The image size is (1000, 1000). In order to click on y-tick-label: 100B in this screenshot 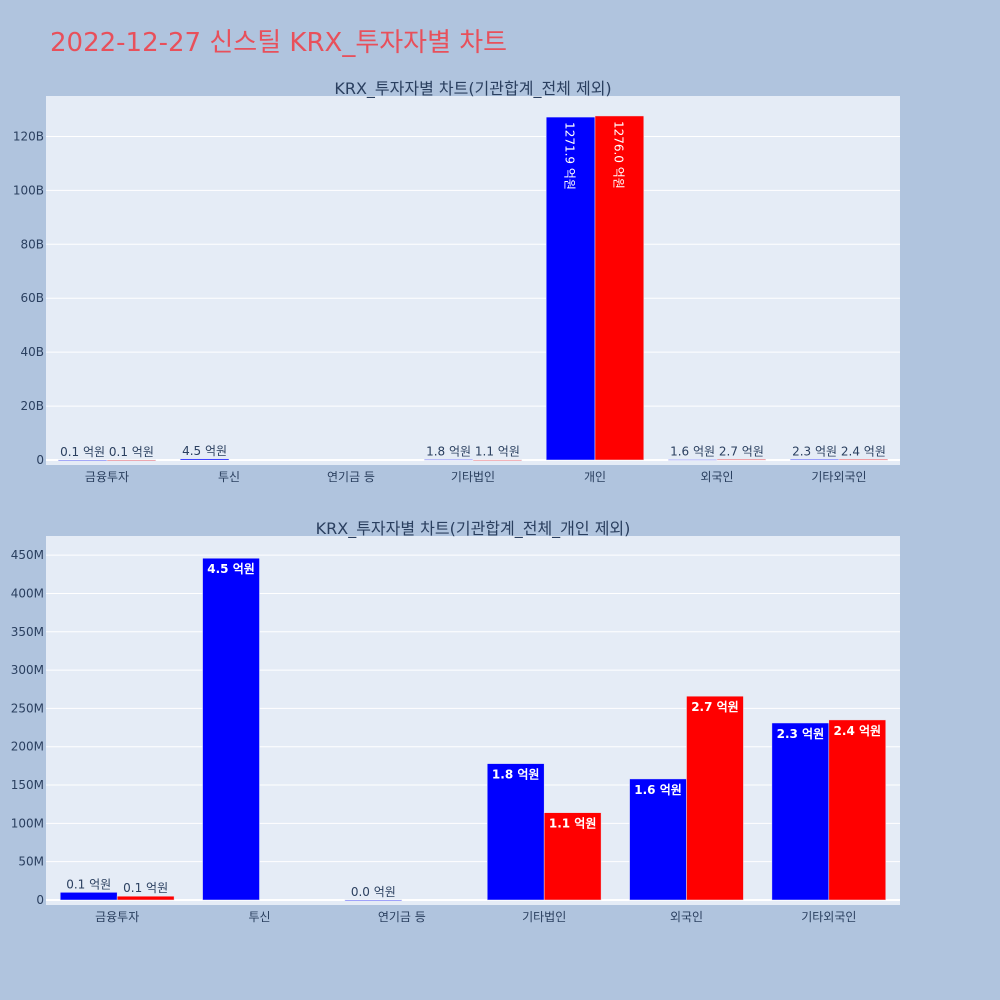, I will do `click(28, 190)`.